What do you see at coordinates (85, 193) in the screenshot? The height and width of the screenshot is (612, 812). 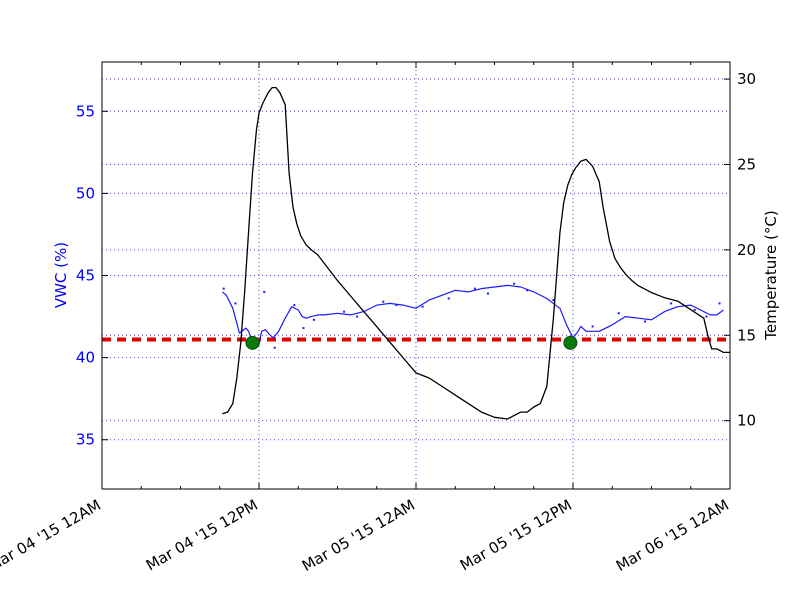 I see `y-tick-label-left: 50` at bounding box center [85, 193].